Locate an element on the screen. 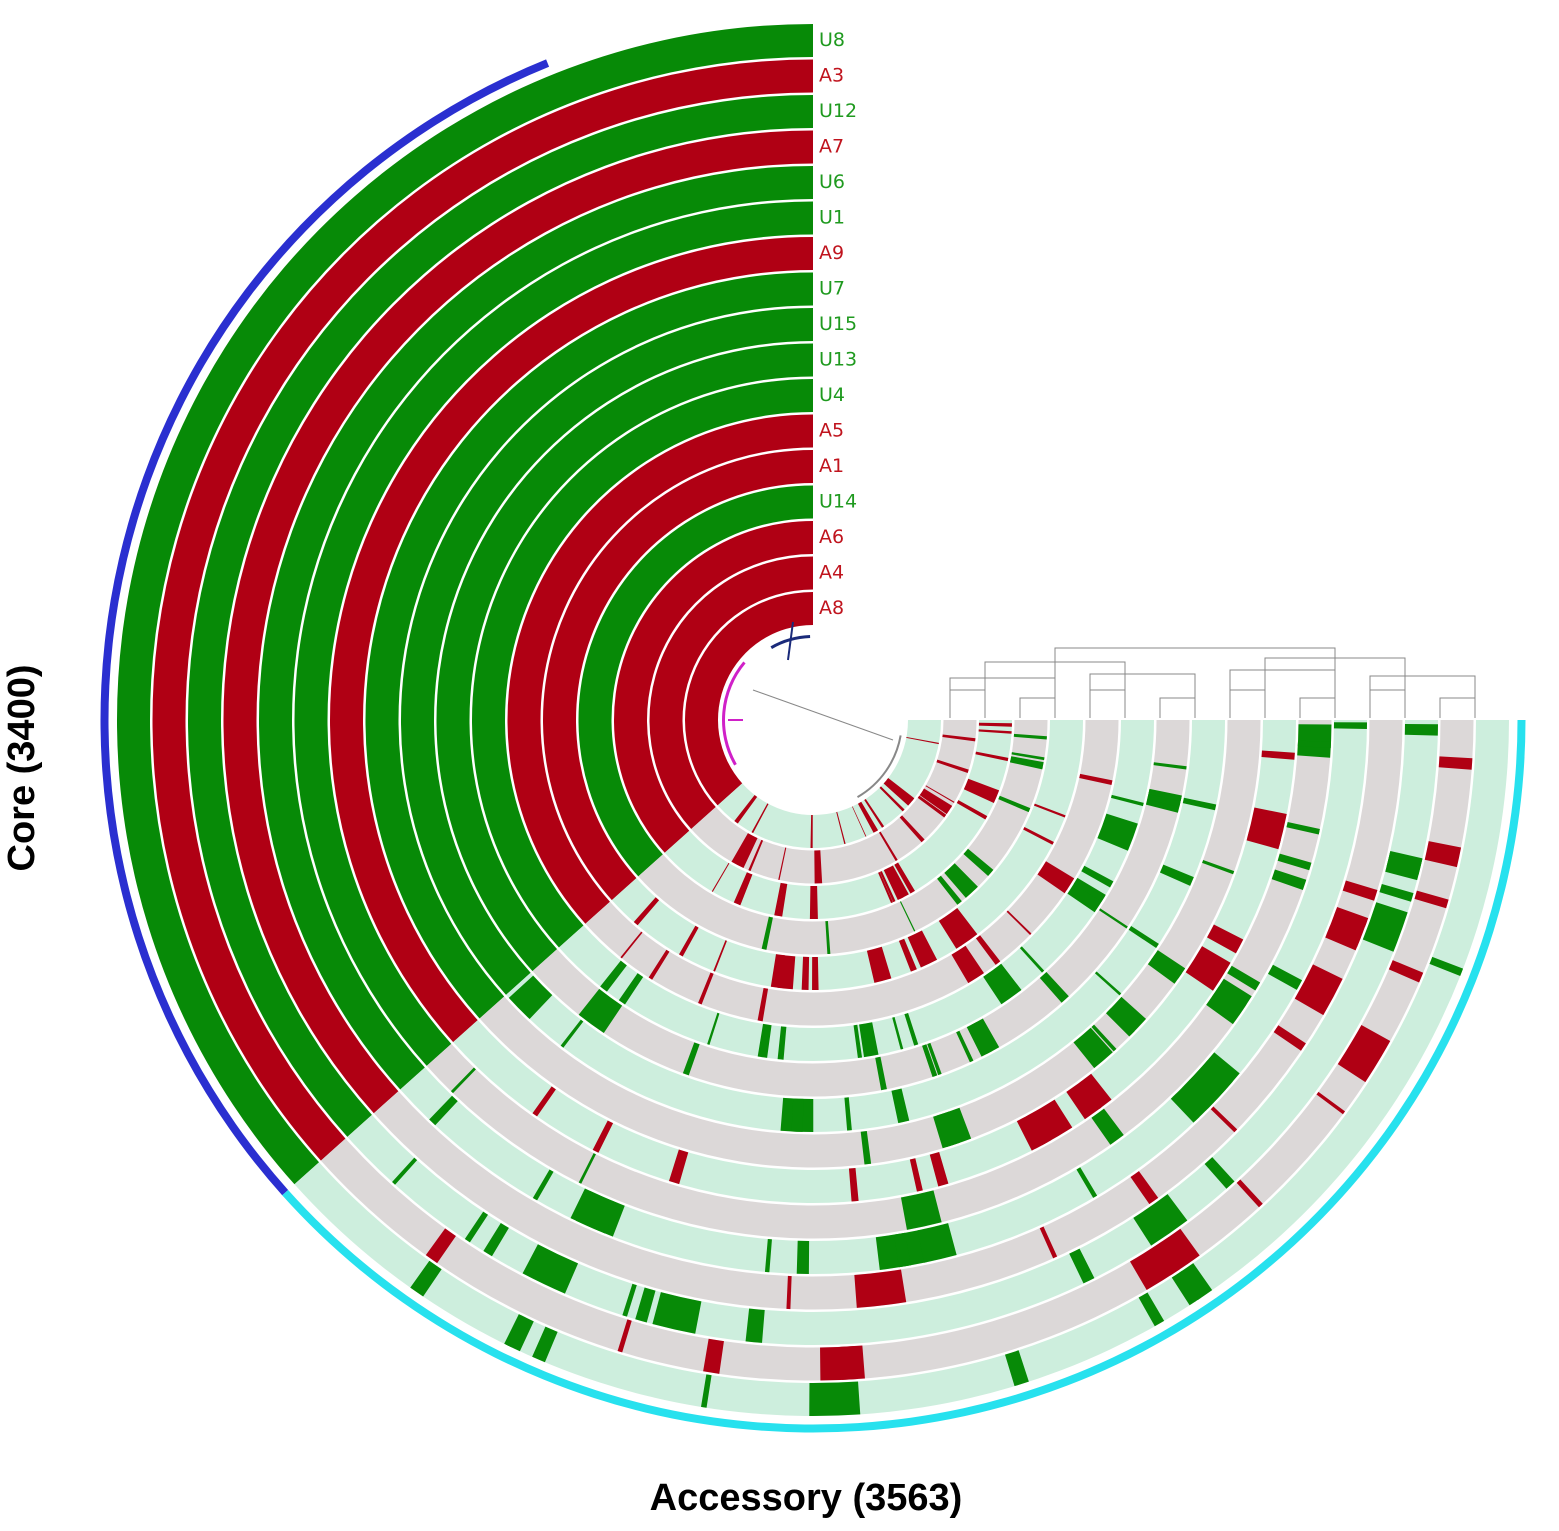 The height and width of the screenshot is (1531, 1559). ring-A1 is located at coordinates (813, 720).